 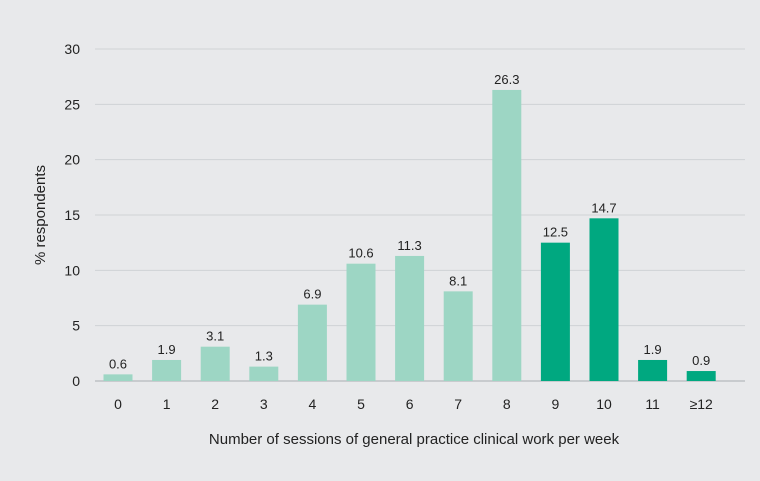 I want to click on y-tick-label: 5, so click(x=76, y=326).